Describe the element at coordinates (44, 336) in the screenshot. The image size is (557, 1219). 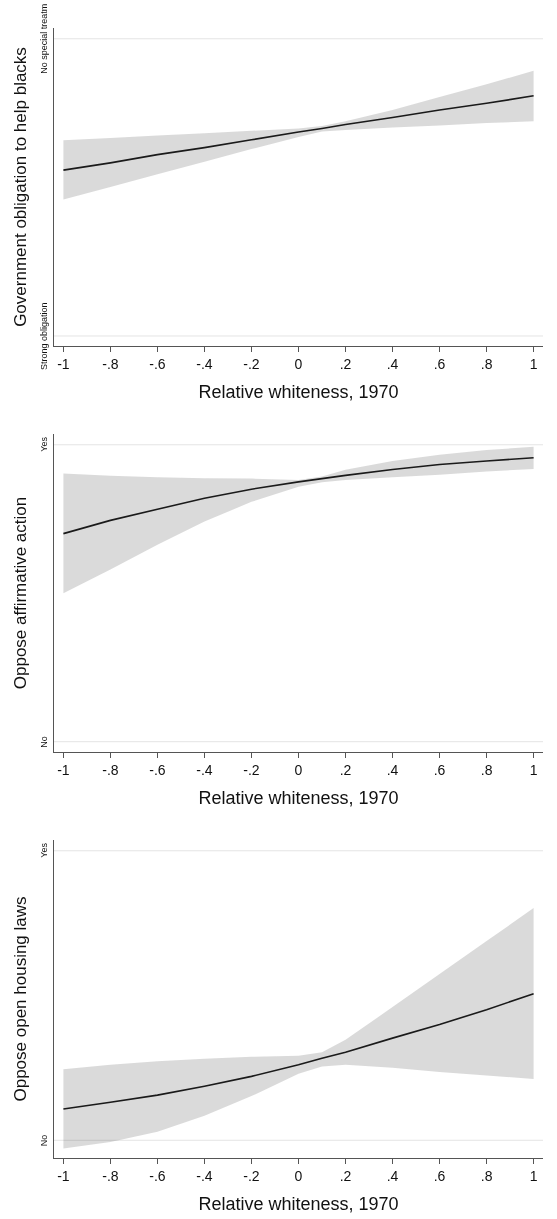
I see `ref-line-label: Strong obligation` at that location.